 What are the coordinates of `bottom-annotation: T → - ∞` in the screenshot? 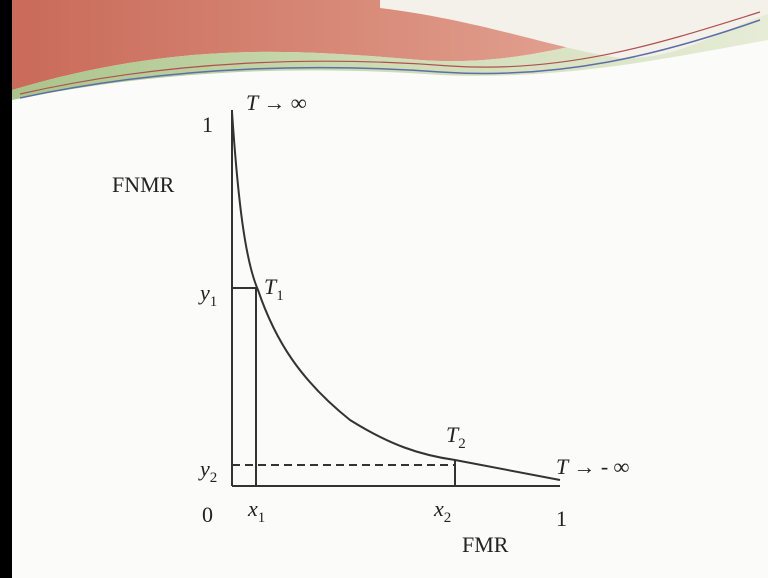 It's located at (593, 466).